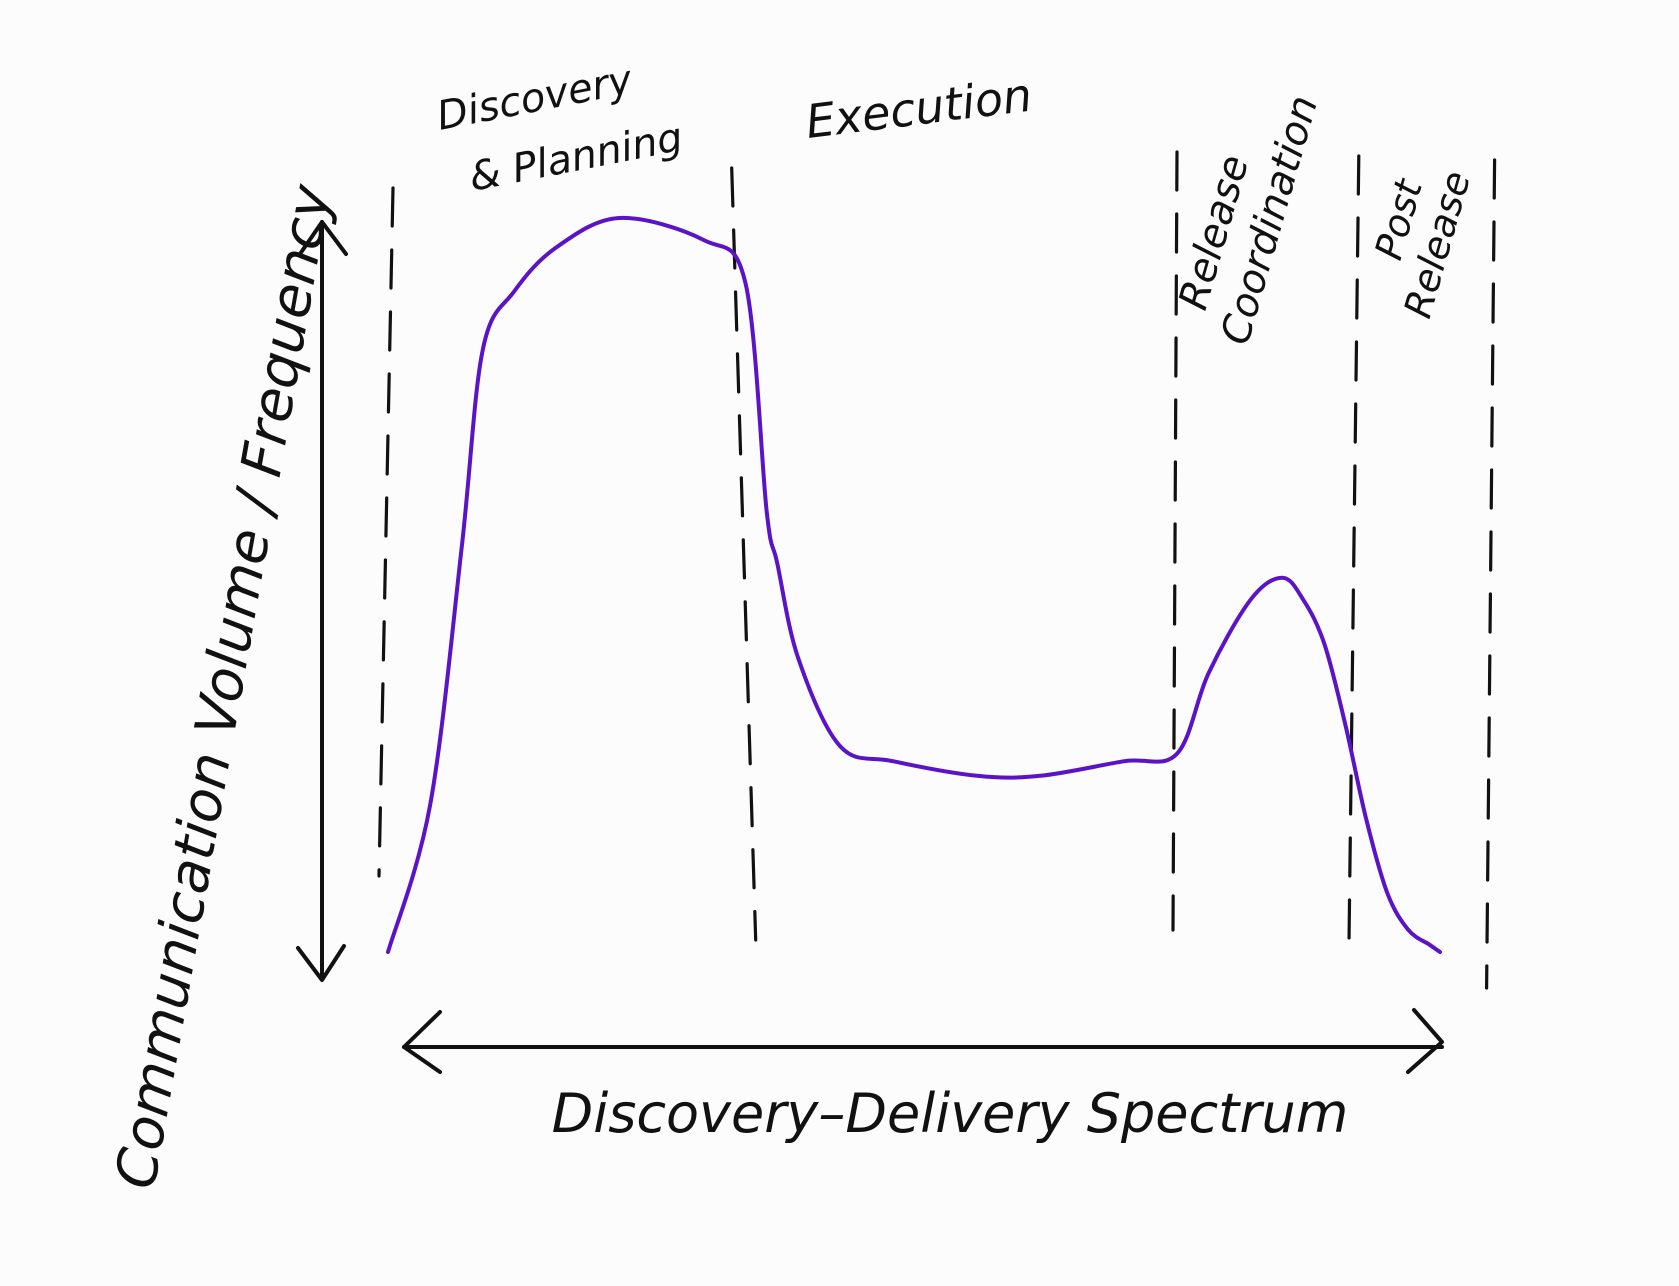 The height and width of the screenshot is (1286, 1679). What do you see at coordinates (950, 1113) in the screenshot?
I see `x-axis-title: Discovery–Delivery Spectrum` at bounding box center [950, 1113].